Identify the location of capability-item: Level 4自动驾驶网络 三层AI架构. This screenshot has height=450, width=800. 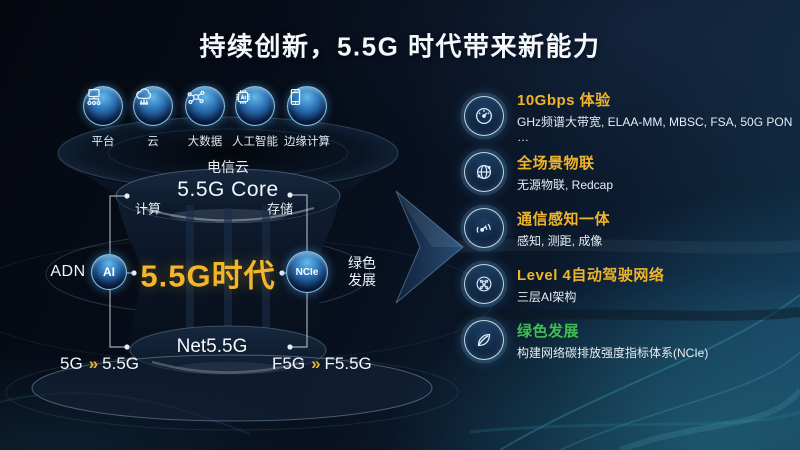
(630, 284).